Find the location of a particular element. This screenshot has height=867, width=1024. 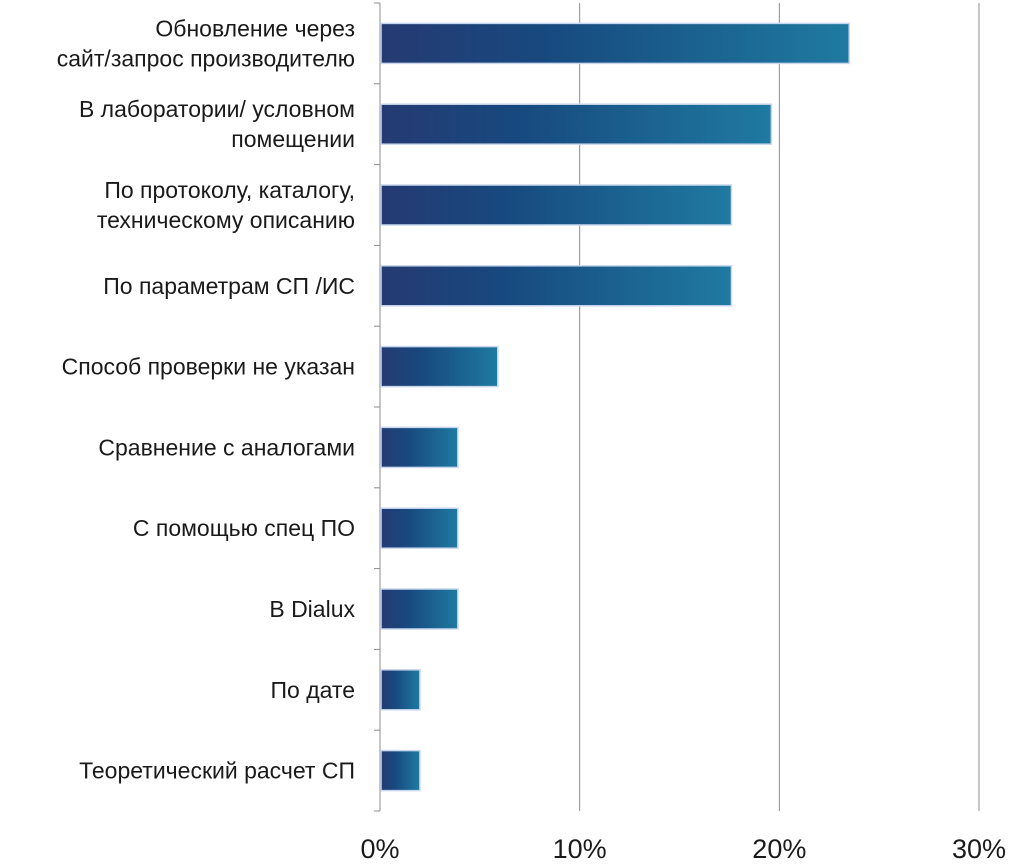

category-label: Сравнение с аналогами is located at coordinates (226, 447).